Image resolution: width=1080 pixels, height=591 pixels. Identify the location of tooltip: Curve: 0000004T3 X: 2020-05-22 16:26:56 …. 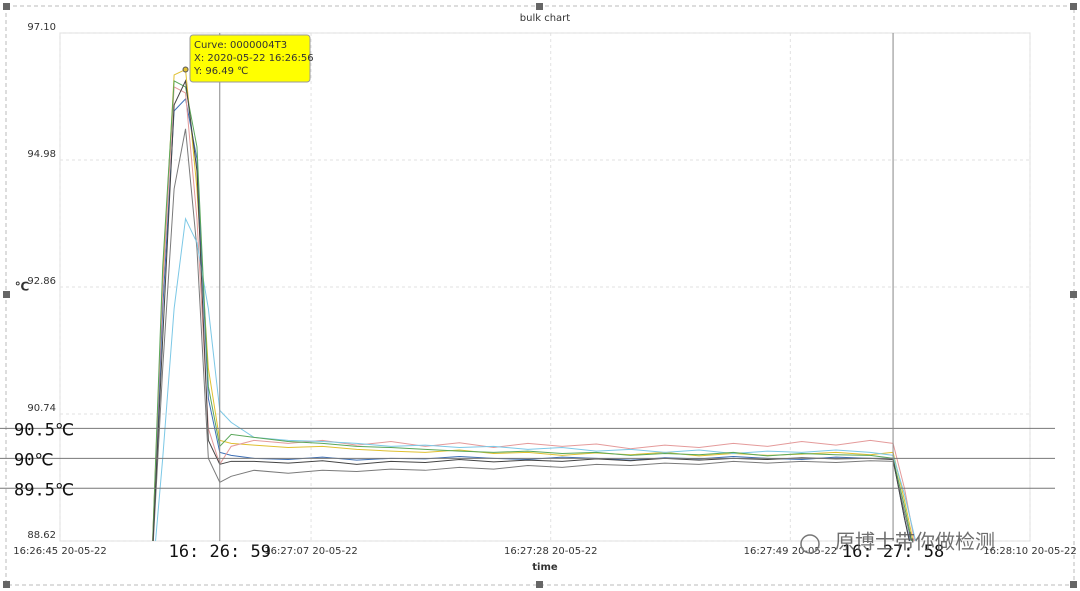
(251, 58).